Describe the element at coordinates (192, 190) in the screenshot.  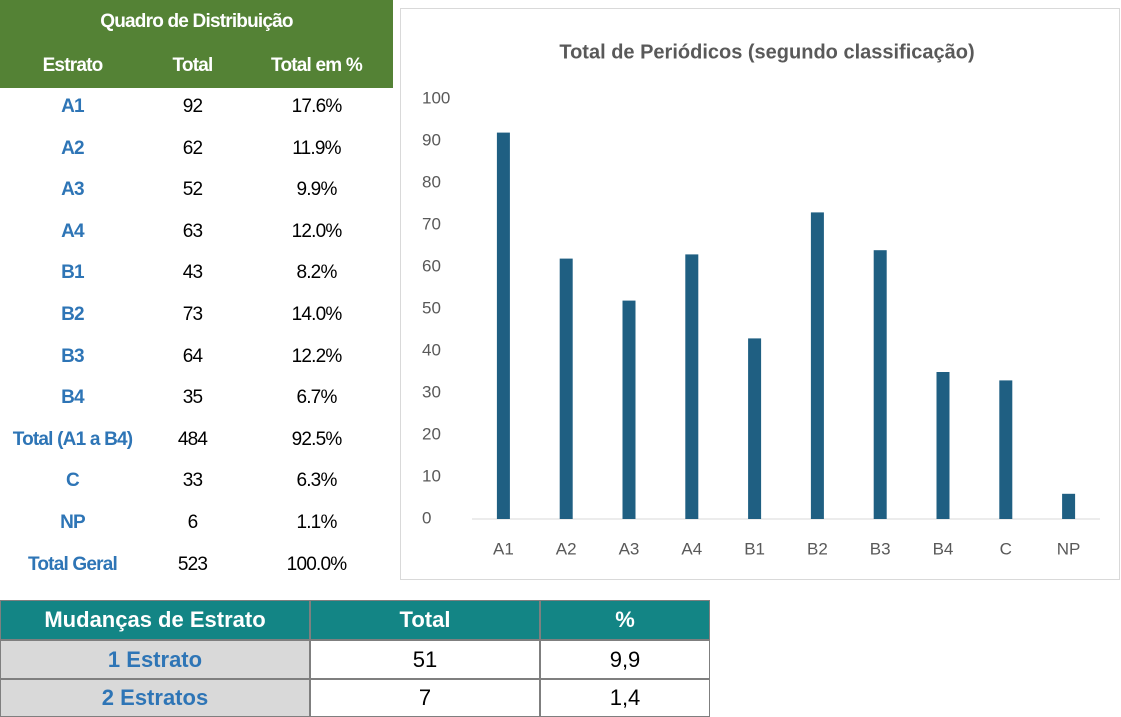
I see `table-cell: 52` at that location.